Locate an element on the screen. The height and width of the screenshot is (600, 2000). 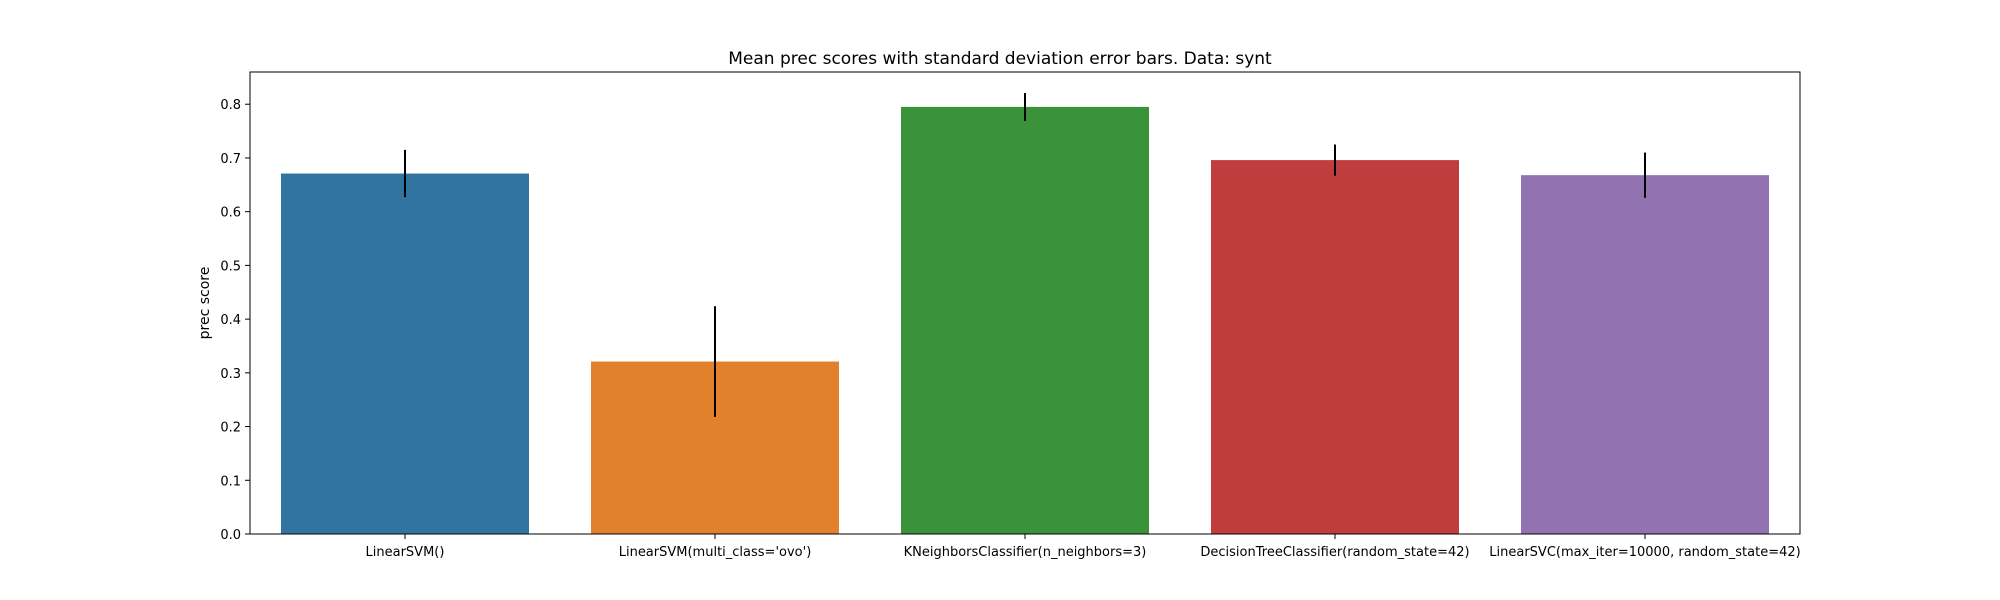
x-tick-label-2: KNeighborsClassifier(n_neighbors=3) is located at coordinates (1025, 552).